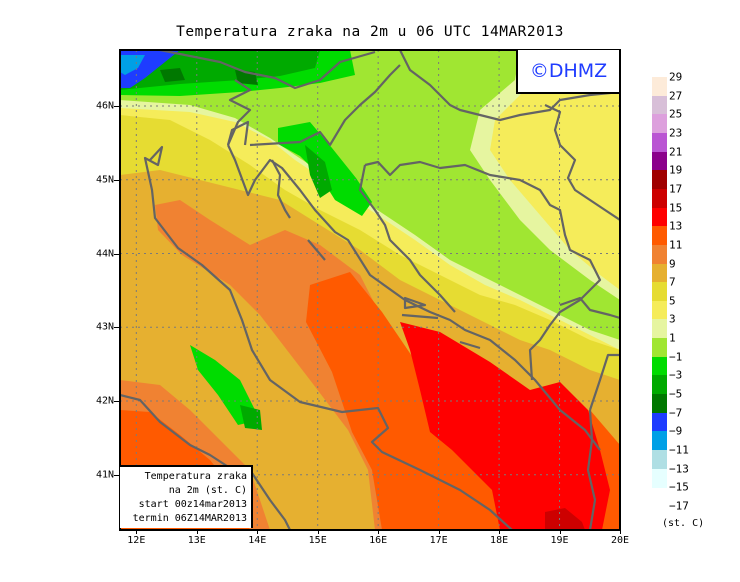 This screenshot has width=740, height=582. Describe the element at coordinates (676, 245) in the screenshot. I see `legend-label: 11` at that location.